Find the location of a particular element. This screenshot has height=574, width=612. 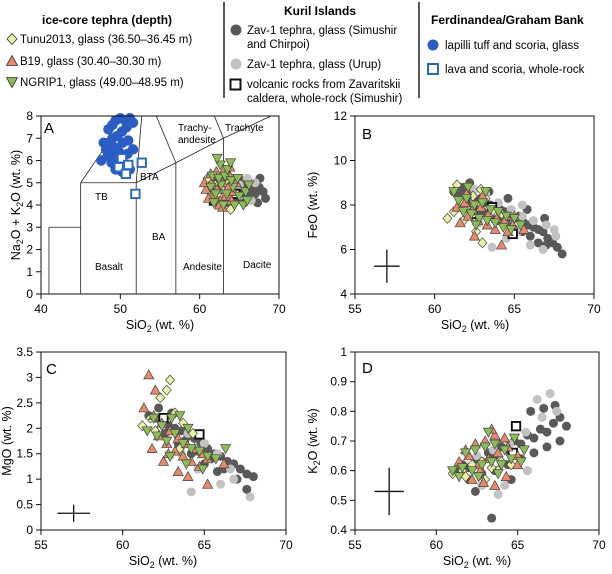

panel-b-points is located at coordinates (504, 218).